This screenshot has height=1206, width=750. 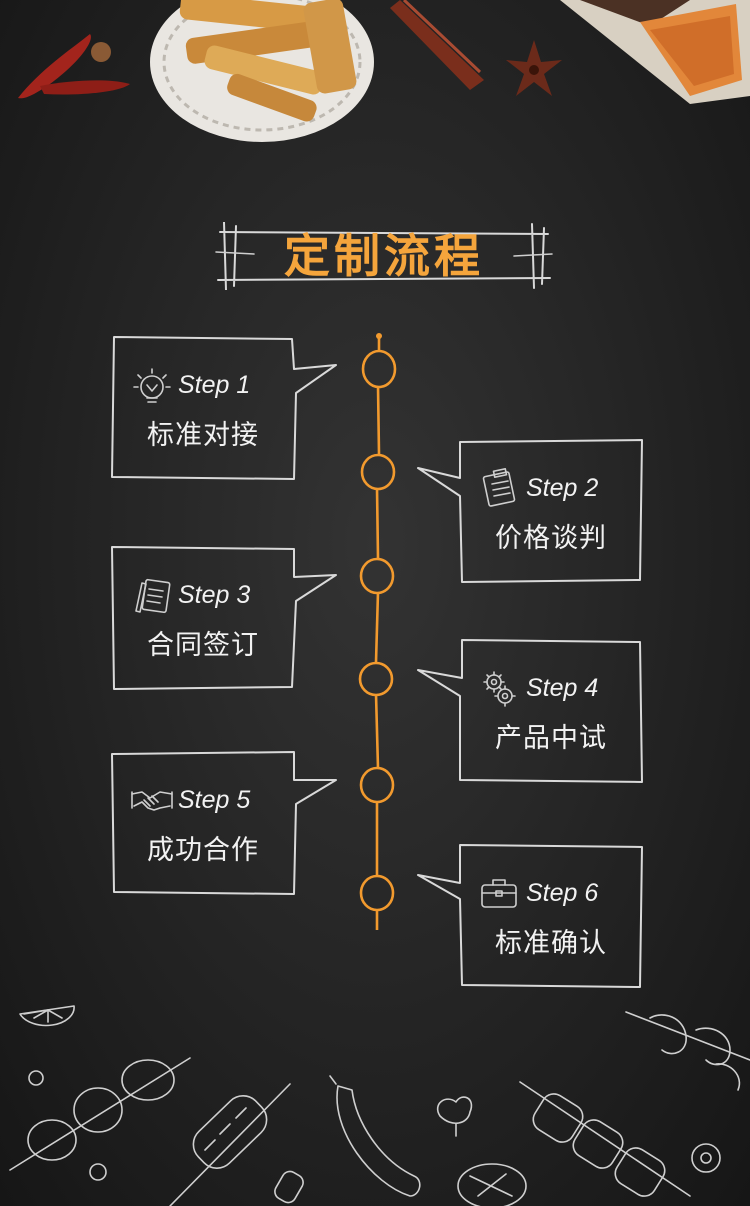 I want to click on step-description: 标准对接, so click(x=203, y=435).